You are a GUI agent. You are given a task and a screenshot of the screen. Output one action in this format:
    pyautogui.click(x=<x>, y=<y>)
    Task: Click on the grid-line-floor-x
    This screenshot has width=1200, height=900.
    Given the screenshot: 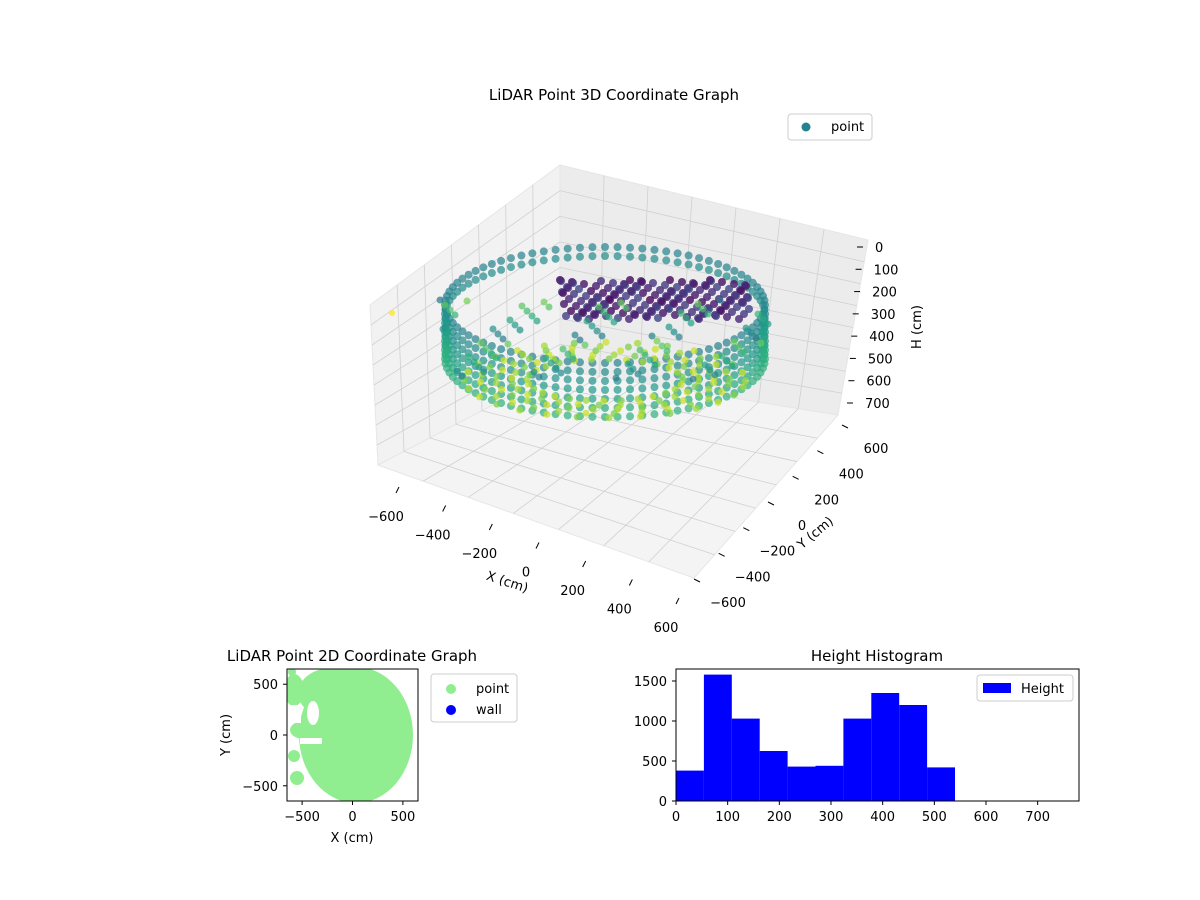 What is the action you would take?
    pyautogui.click(x=681, y=474)
    